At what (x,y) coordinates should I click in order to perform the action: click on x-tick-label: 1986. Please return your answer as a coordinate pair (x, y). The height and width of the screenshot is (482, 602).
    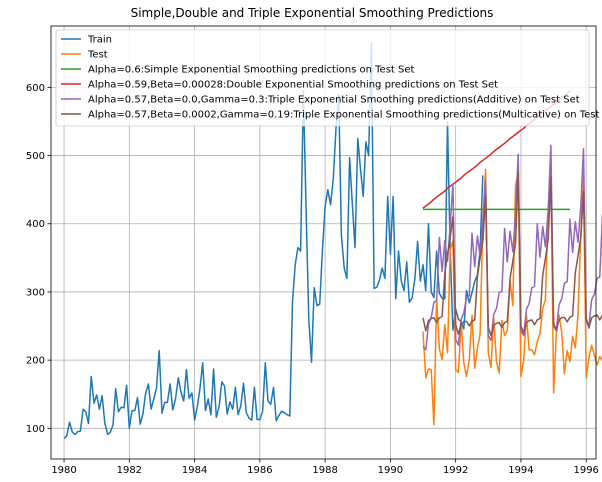
    Looking at the image, I should click on (259, 470).